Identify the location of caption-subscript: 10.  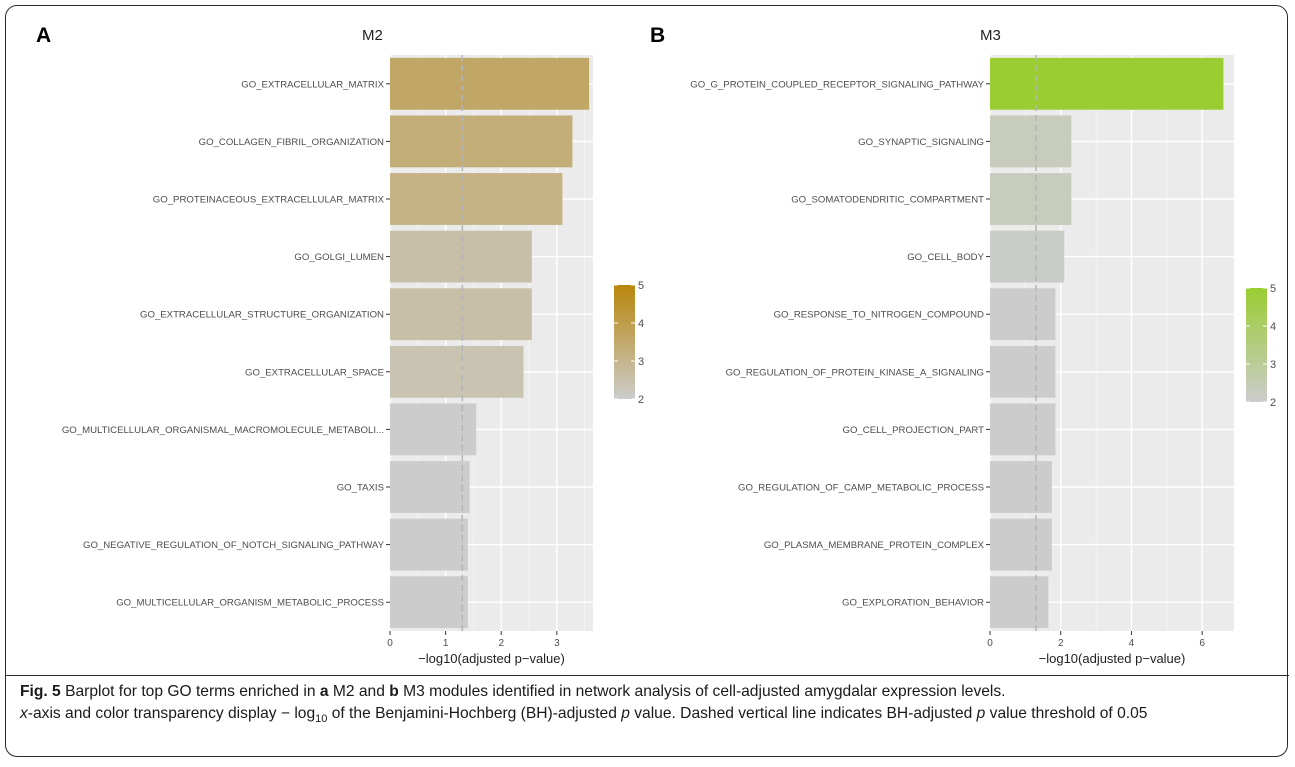
(321, 719).